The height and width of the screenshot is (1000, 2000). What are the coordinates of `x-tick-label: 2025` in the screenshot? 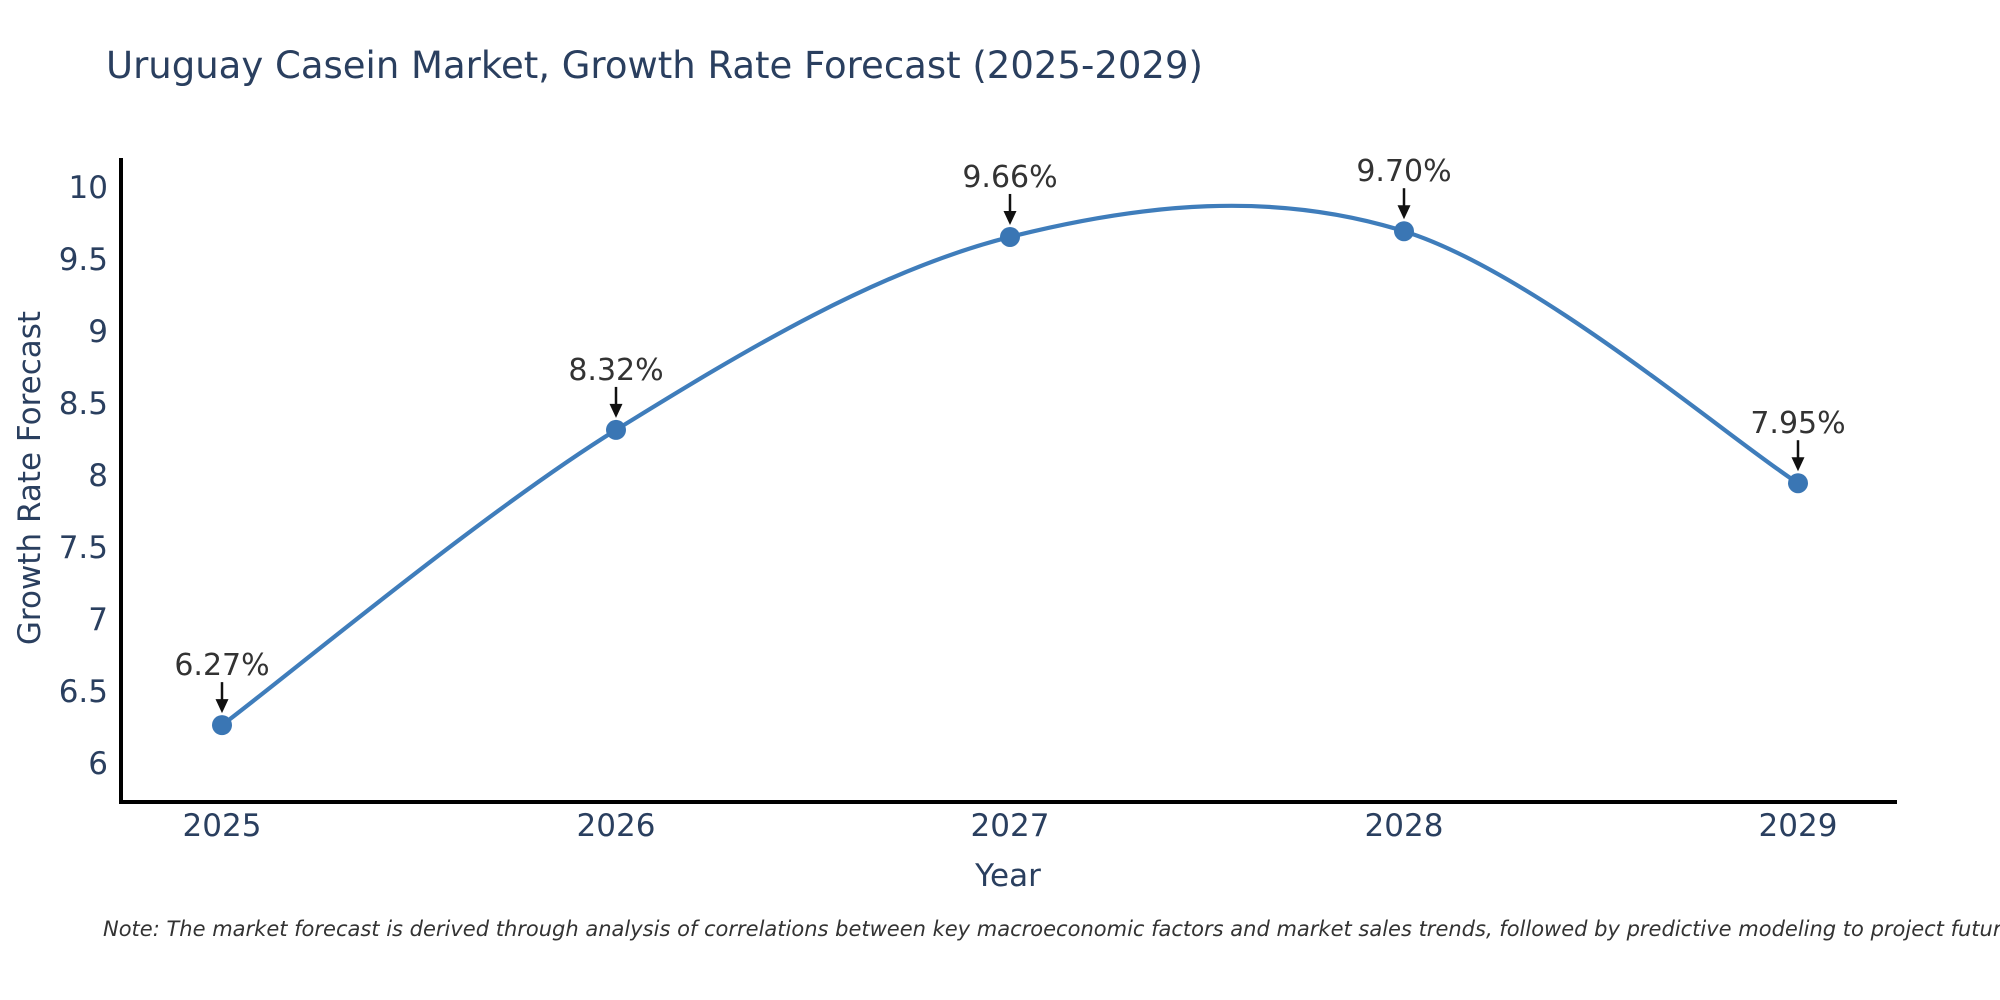 It's located at (222, 826).